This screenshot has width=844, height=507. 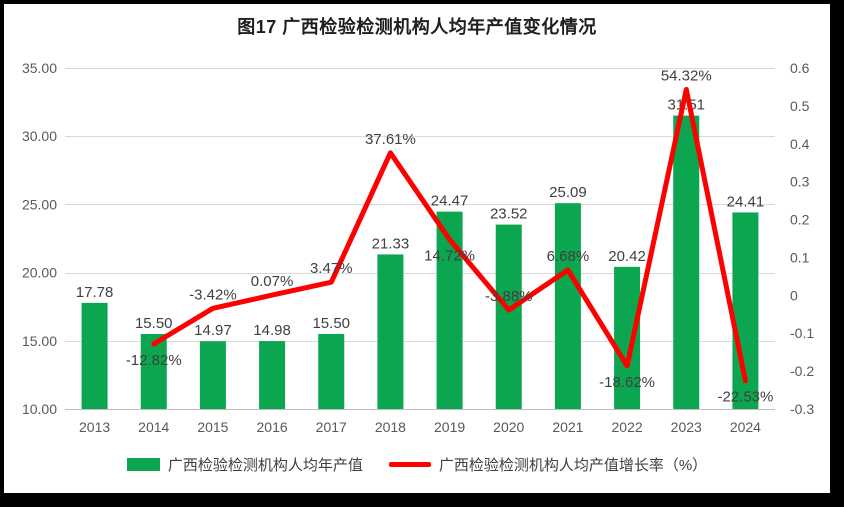 What do you see at coordinates (802, 333) in the screenshot?
I see `right-axis-tick-label: -0.1` at bounding box center [802, 333].